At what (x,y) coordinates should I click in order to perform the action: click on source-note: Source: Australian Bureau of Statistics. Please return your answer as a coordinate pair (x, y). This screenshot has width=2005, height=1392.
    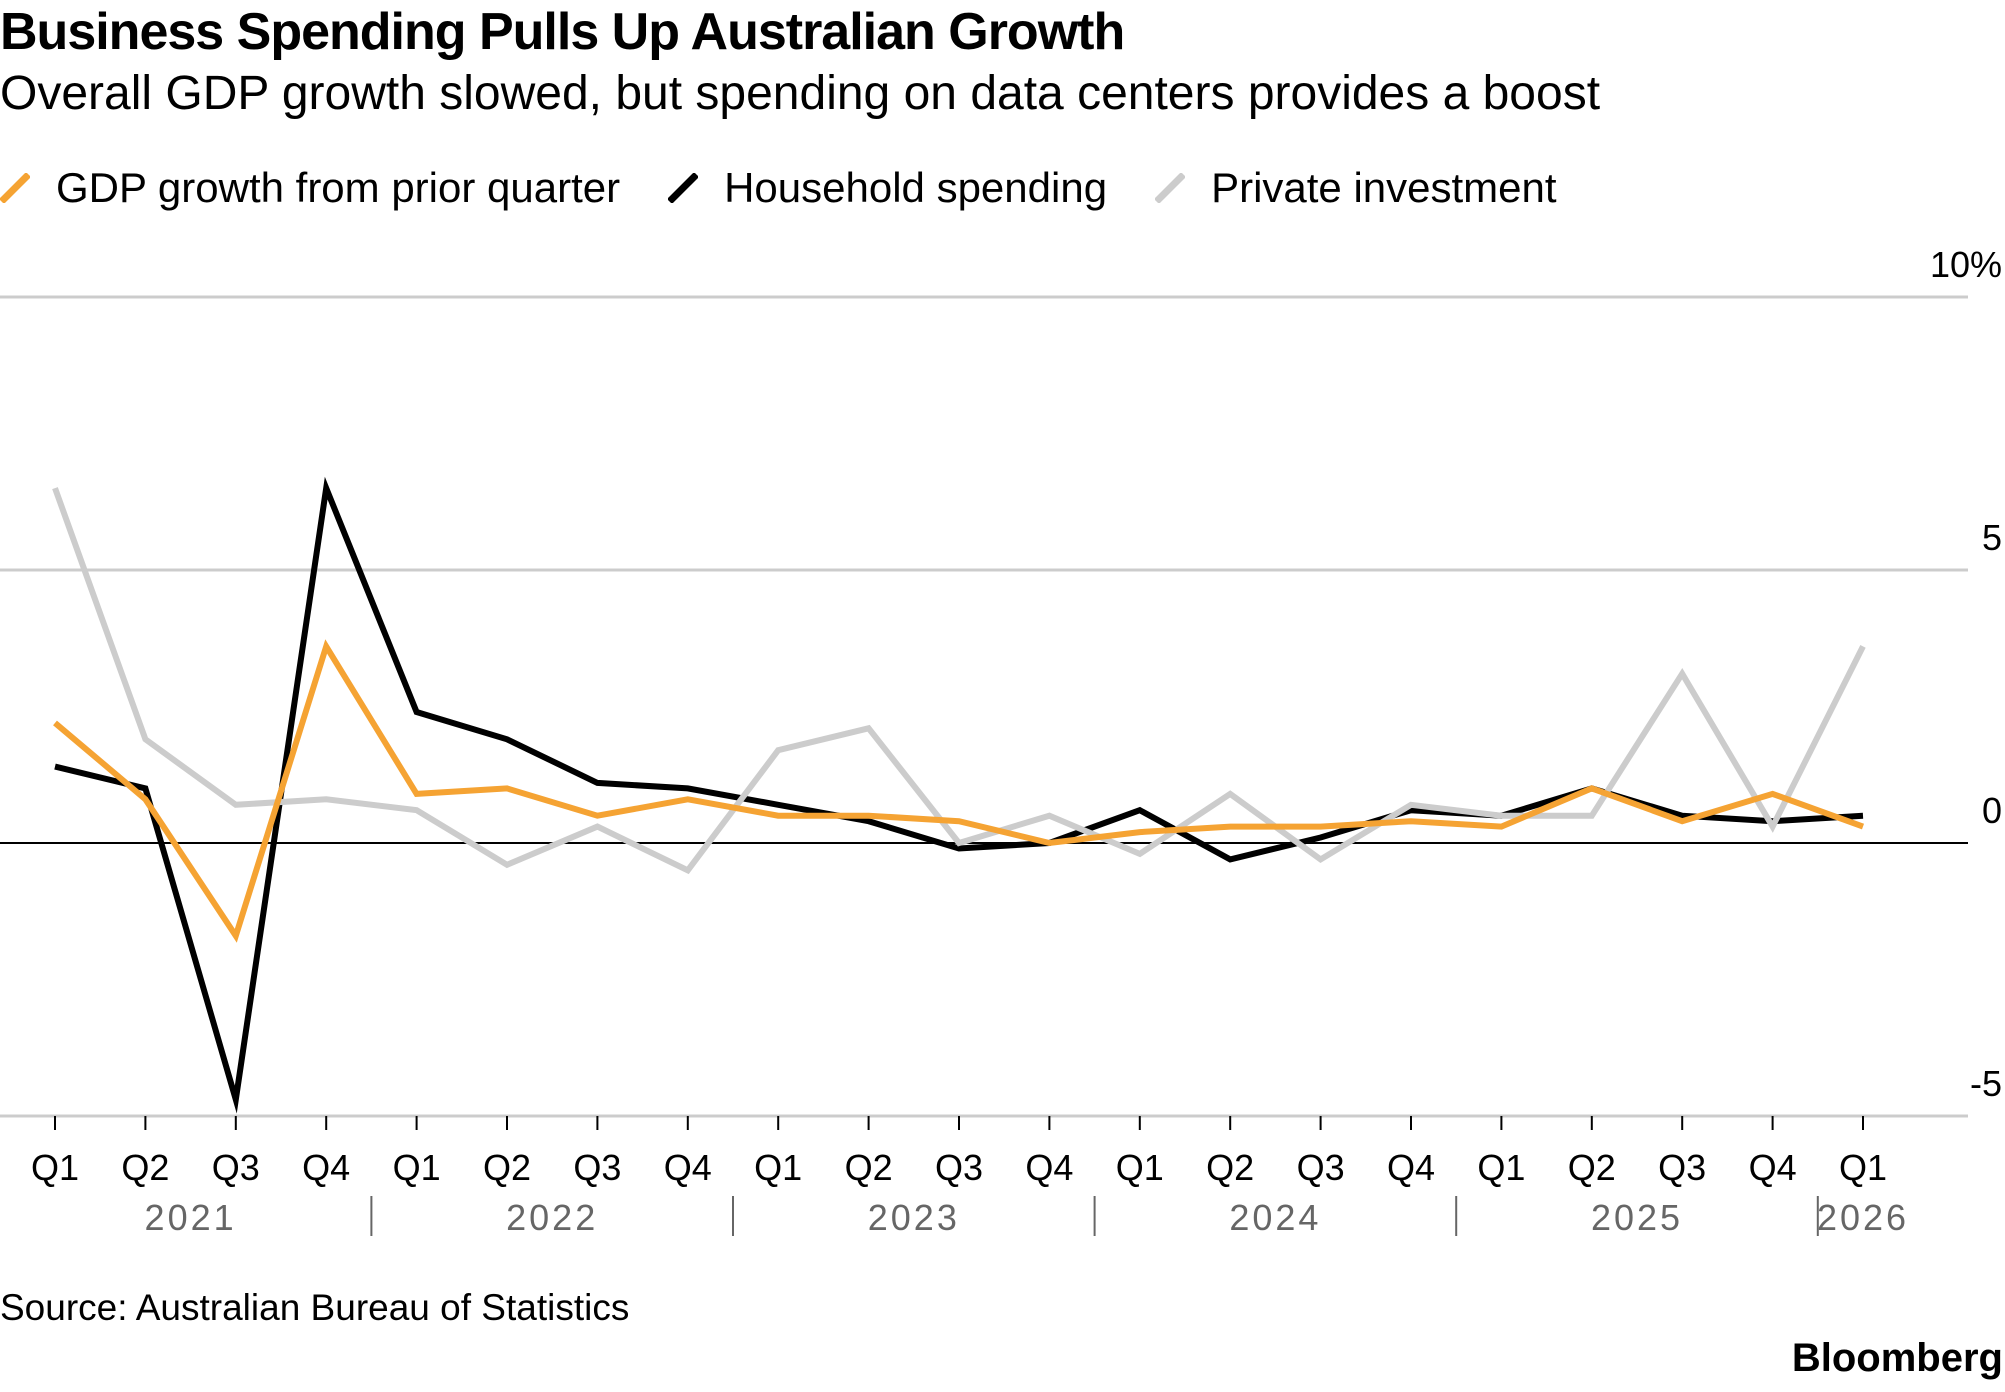
    Looking at the image, I should click on (315, 1307).